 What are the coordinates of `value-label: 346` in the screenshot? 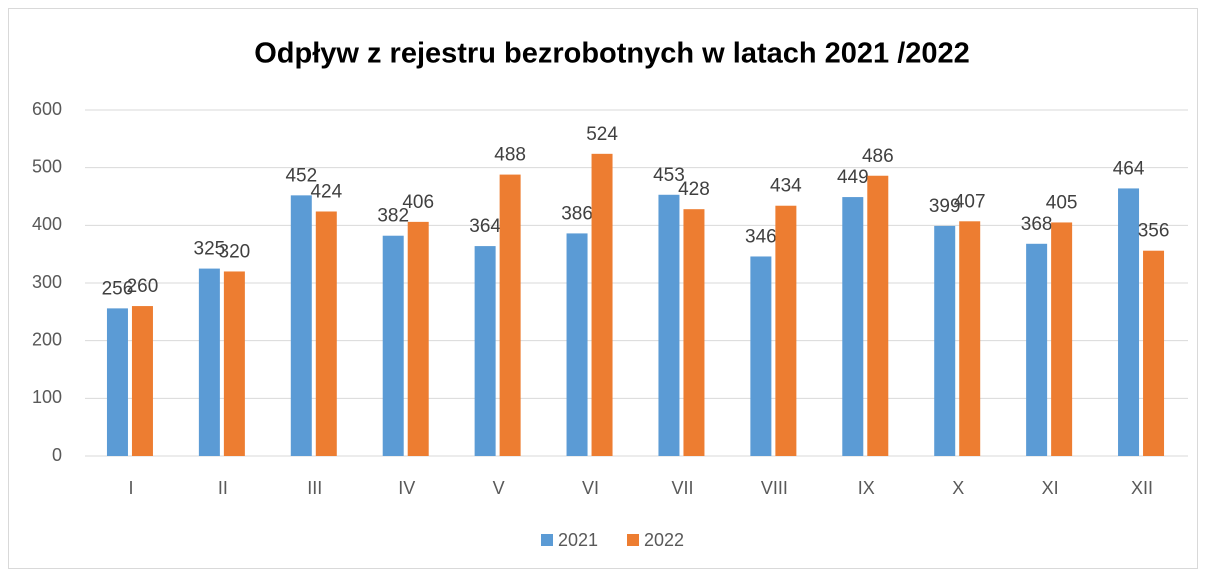 It's located at (761, 236).